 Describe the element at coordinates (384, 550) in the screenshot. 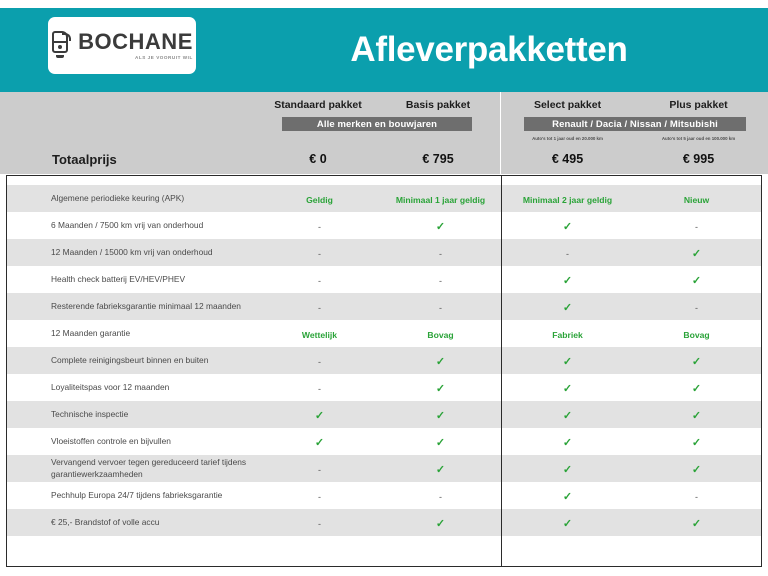

I see `table-bottom-spacer` at that location.